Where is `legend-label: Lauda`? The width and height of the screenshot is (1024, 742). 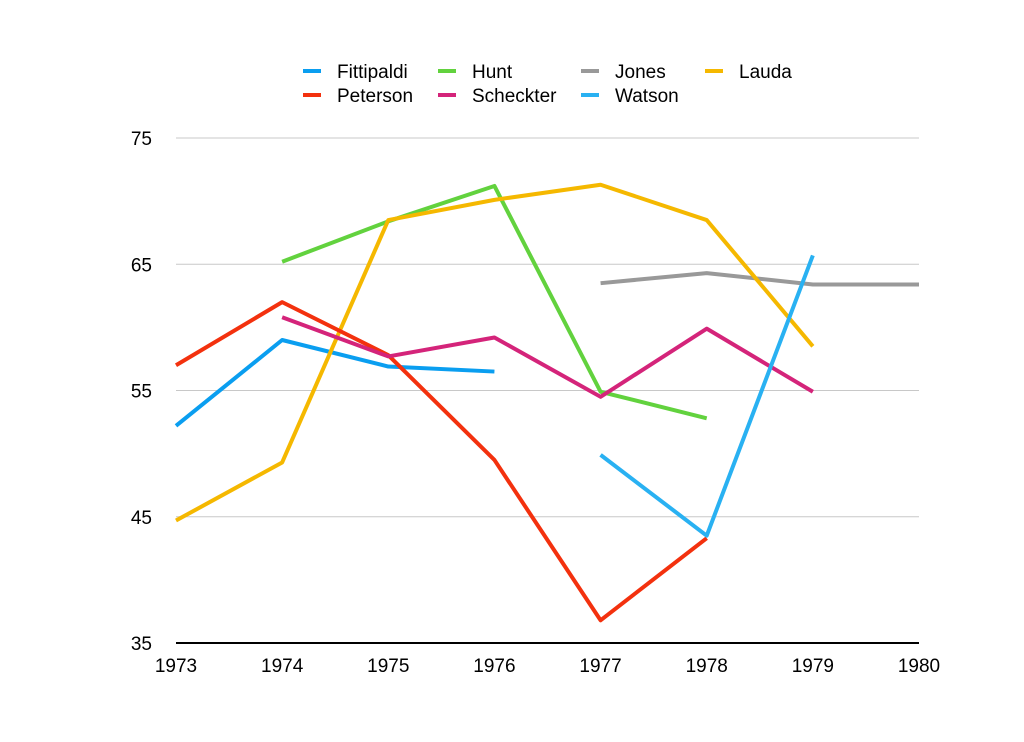
legend-label: Lauda is located at coordinates (765, 72).